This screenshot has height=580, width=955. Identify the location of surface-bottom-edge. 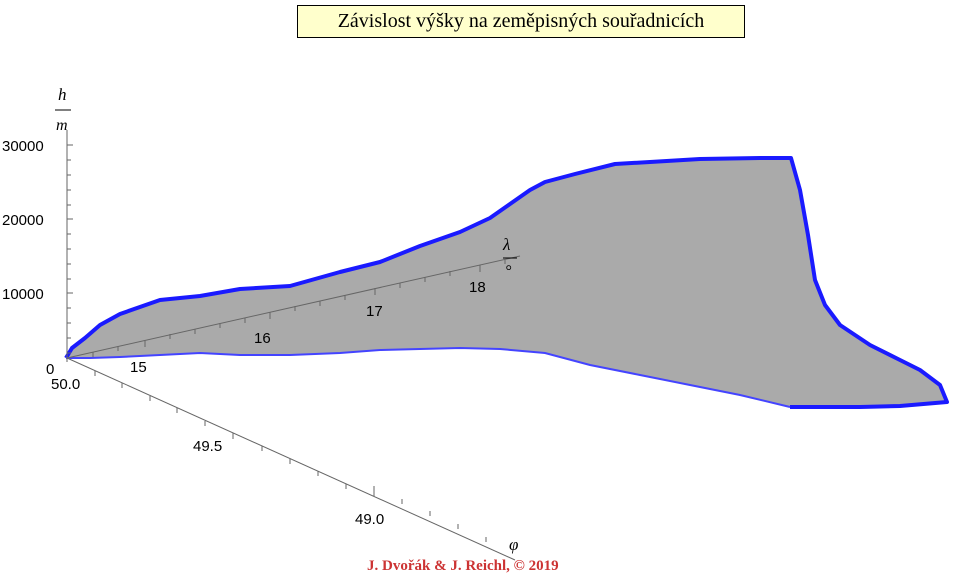
(428, 377).